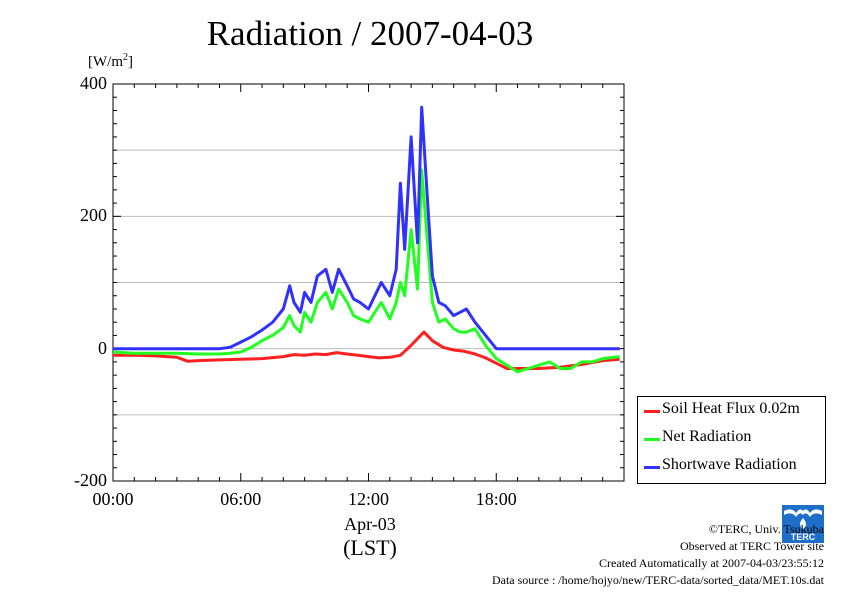 The image size is (842, 595). I want to click on y-tick-label: 200, so click(93, 215).